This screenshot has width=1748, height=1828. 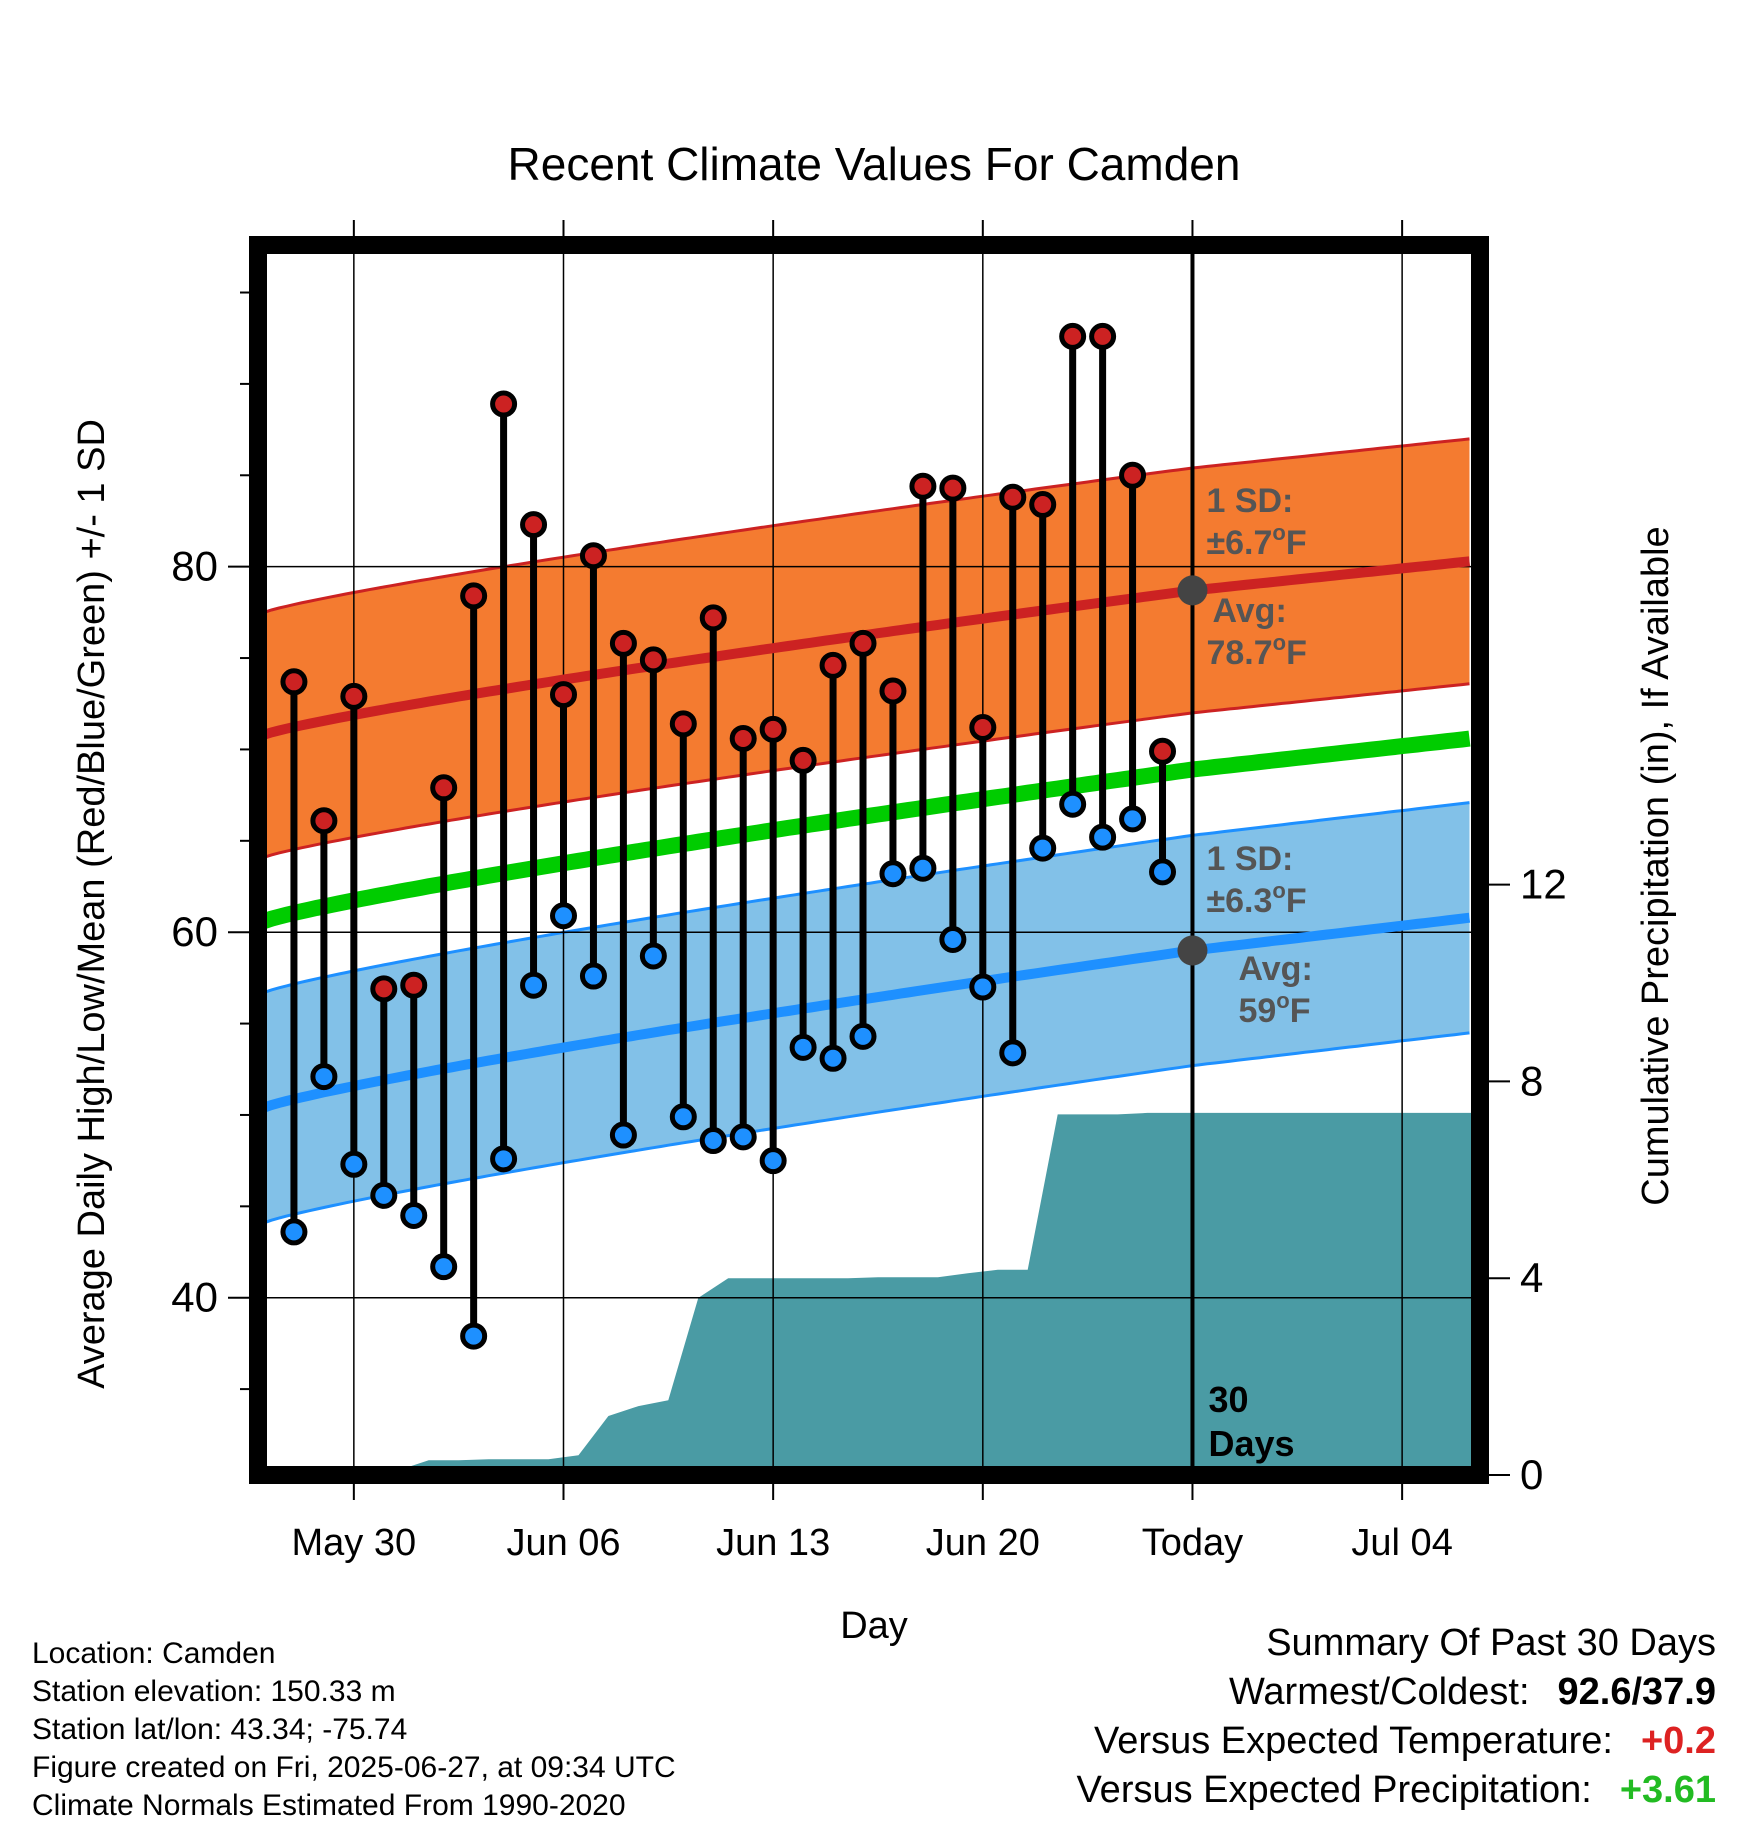 What do you see at coordinates (983, 1543) in the screenshot?
I see `x-tick-label: Jun 20` at bounding box center [983, 1543].